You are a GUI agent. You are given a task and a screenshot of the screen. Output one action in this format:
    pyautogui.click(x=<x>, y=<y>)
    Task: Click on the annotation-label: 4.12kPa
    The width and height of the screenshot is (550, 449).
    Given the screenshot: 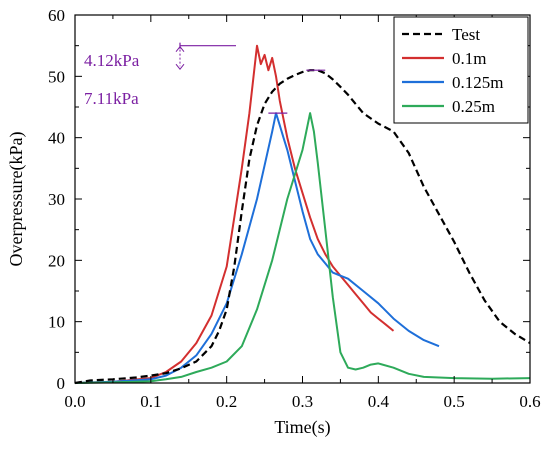 What is the action you would take?
    pyautogui.click(x=112, y=60)
    